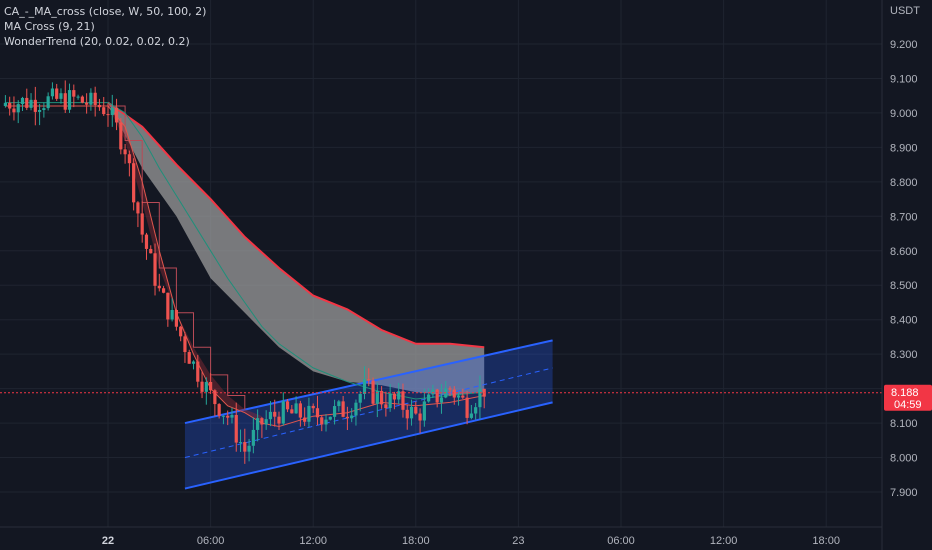  I want to click on price-tick-label: 8.300, so click(904, 355).